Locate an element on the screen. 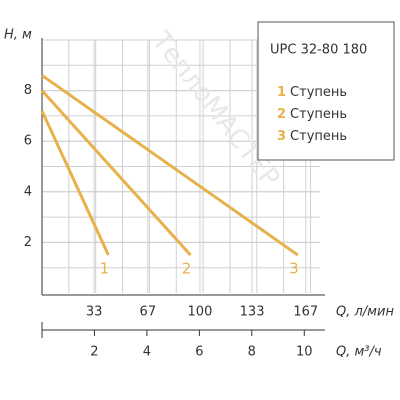  legend-entry: 3 Ступень is located at coordinates (312, 136).